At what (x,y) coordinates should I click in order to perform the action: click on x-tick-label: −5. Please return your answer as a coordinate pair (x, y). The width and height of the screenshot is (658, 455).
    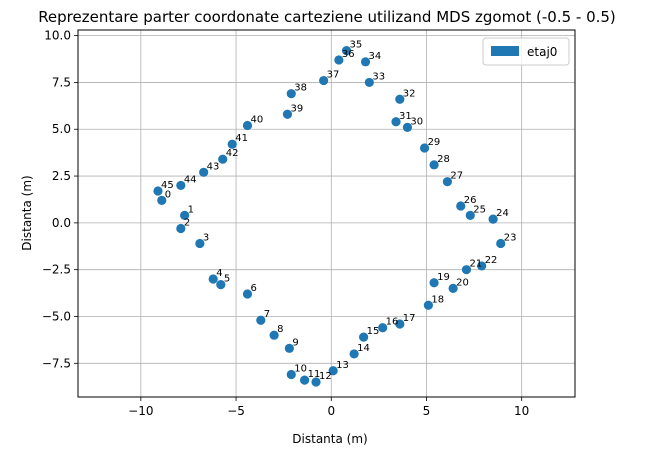
    Looking at the image, I should click on (236, 411).